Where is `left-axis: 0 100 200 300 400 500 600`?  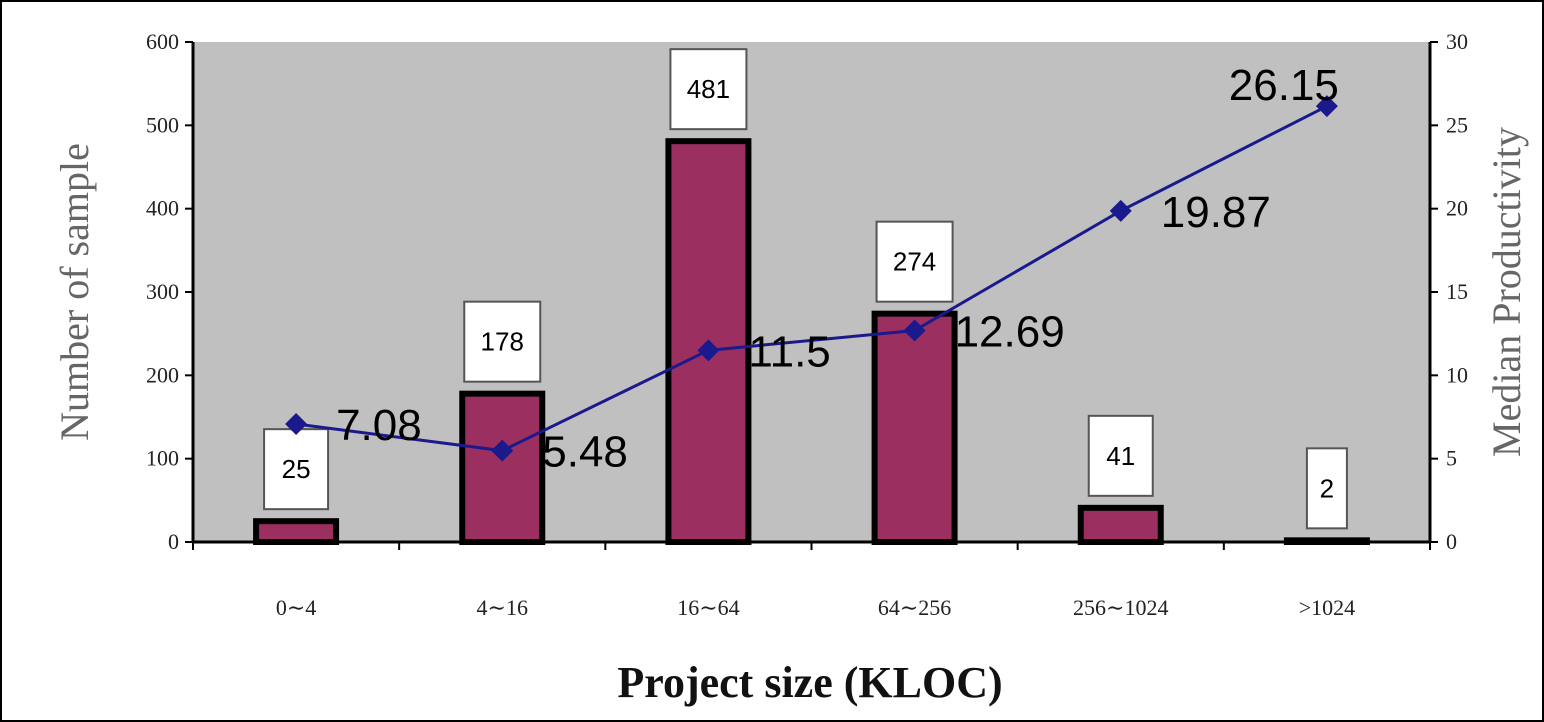
left-axis: 0 100 200 300 400 500 600 is located at coordinates (169, 291).